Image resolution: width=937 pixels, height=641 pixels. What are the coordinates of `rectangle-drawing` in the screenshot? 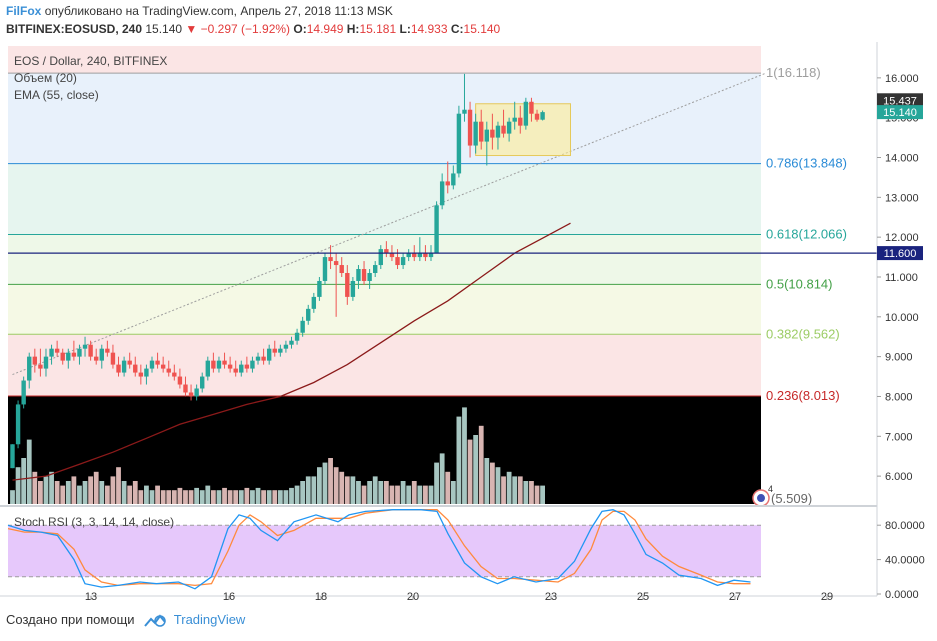 It's located at (523, 130).